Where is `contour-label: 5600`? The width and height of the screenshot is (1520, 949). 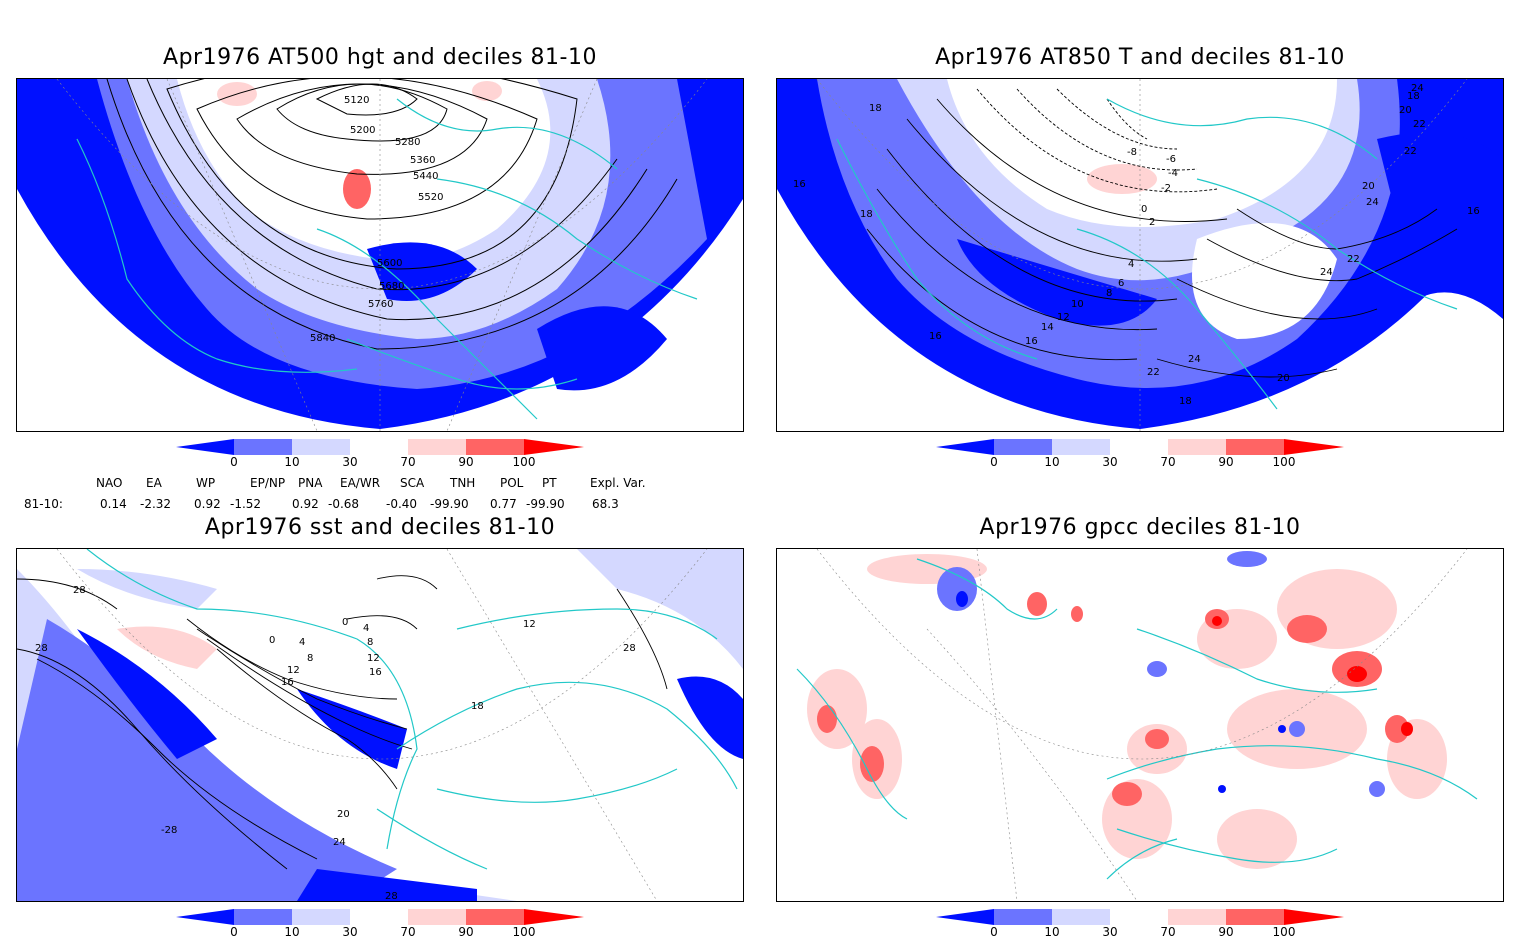
contour-label: 5600 is located at coordinates (389, 263).